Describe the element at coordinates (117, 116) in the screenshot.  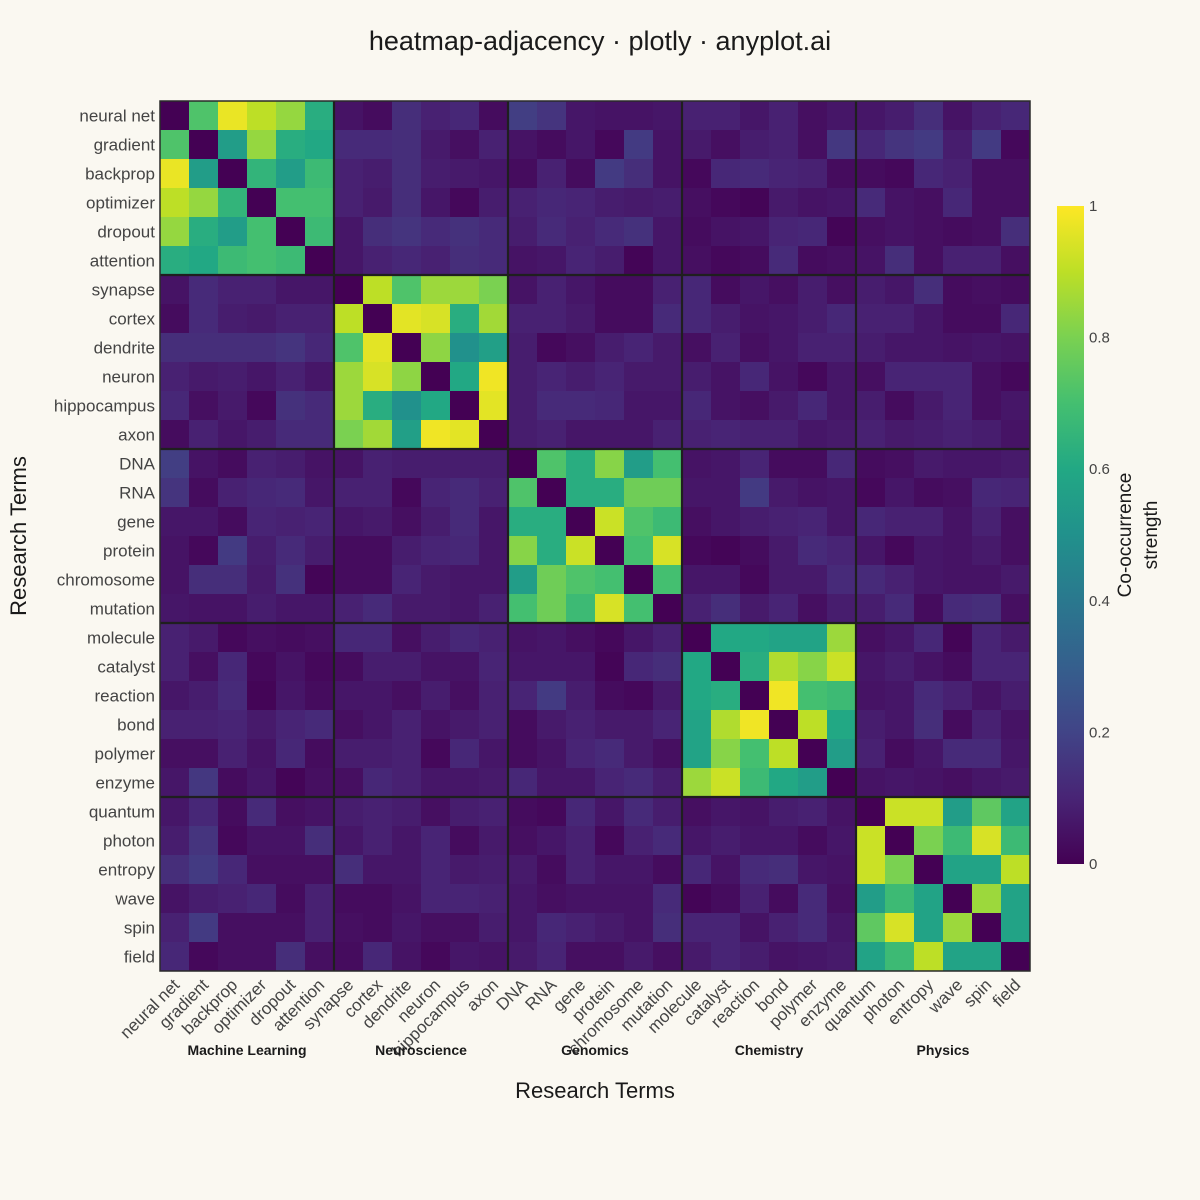
I see `y-tick-label: neural net` at that location.